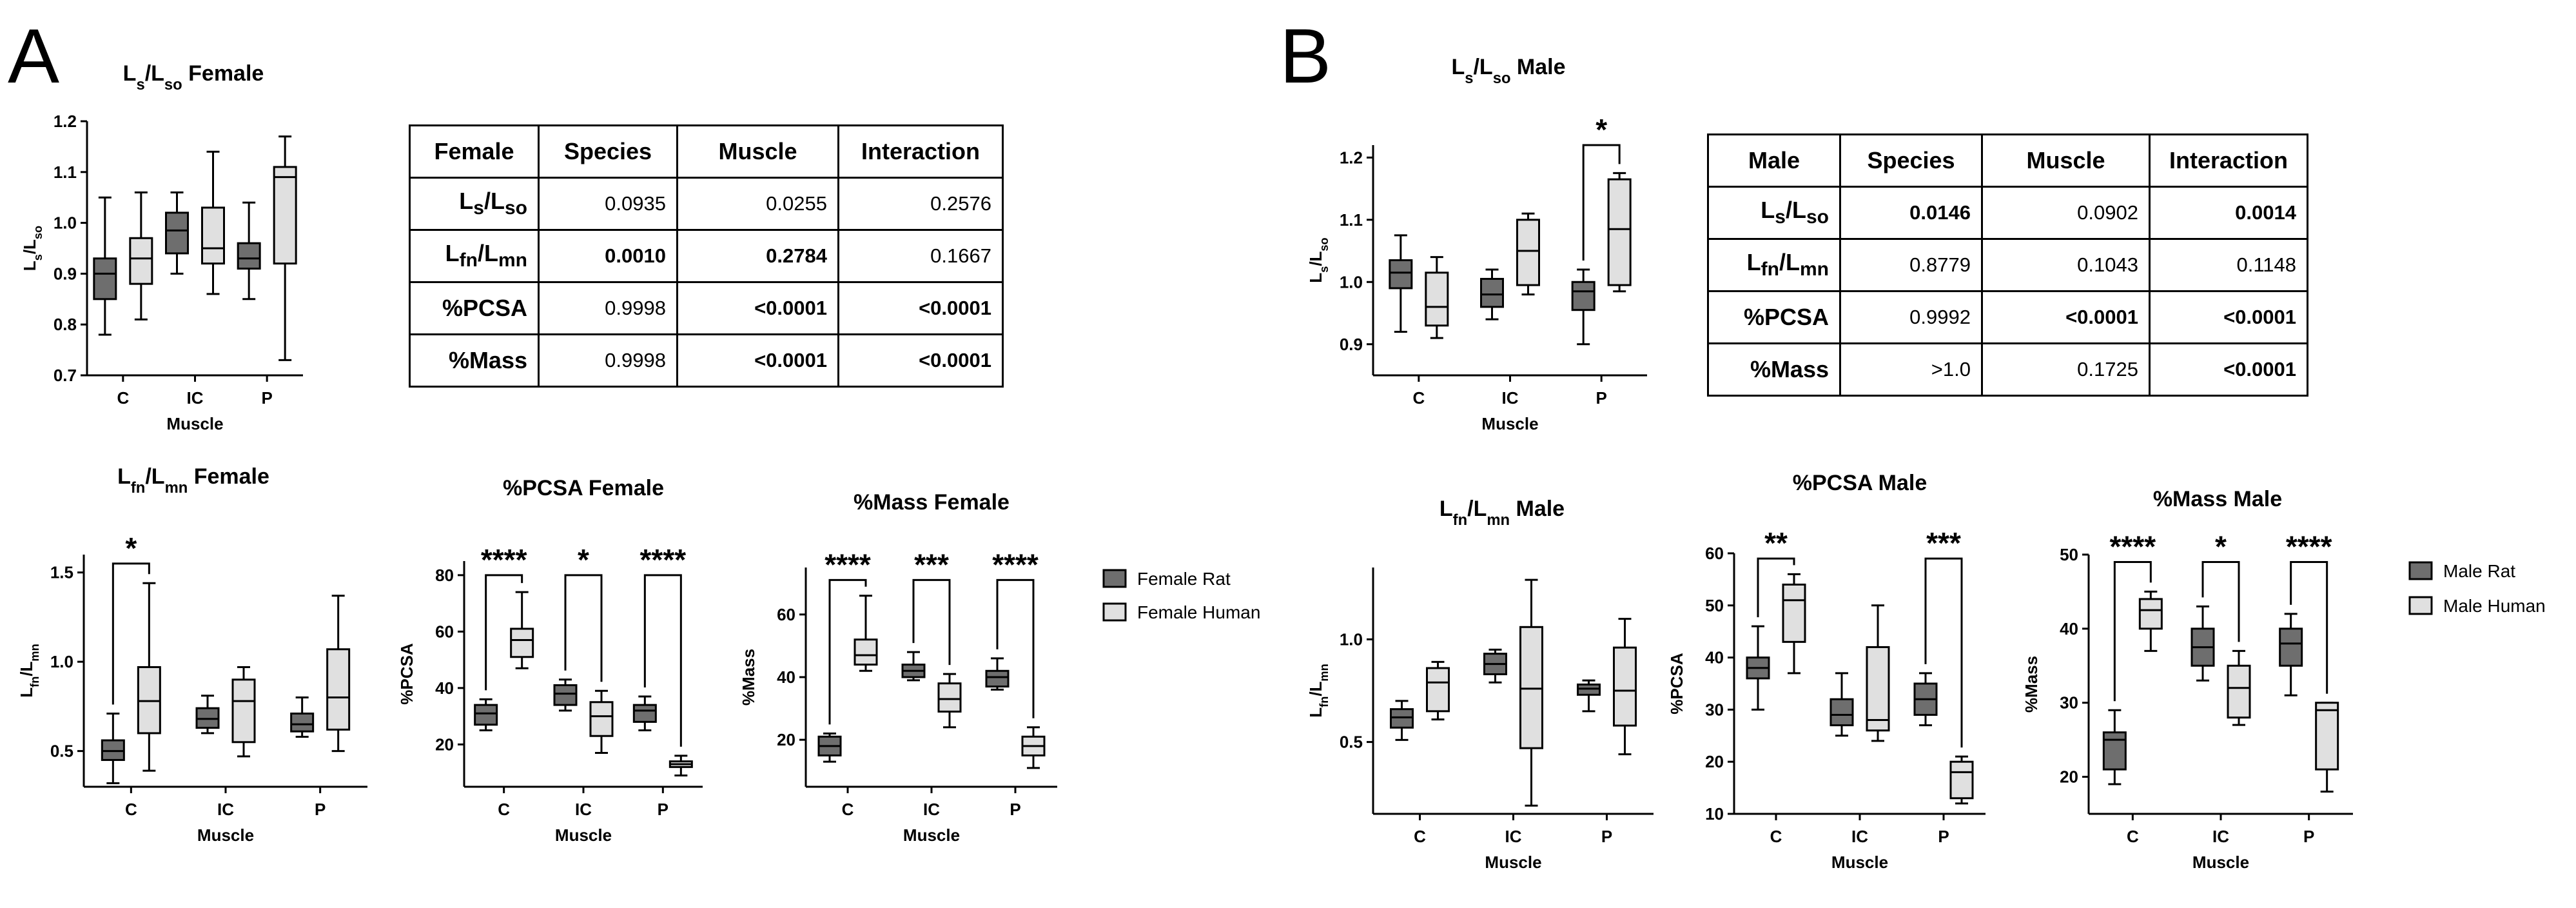 The image size is (2576, 908). I want to click on legend-label-female-rat: Female Rat, so click(1184, 579).